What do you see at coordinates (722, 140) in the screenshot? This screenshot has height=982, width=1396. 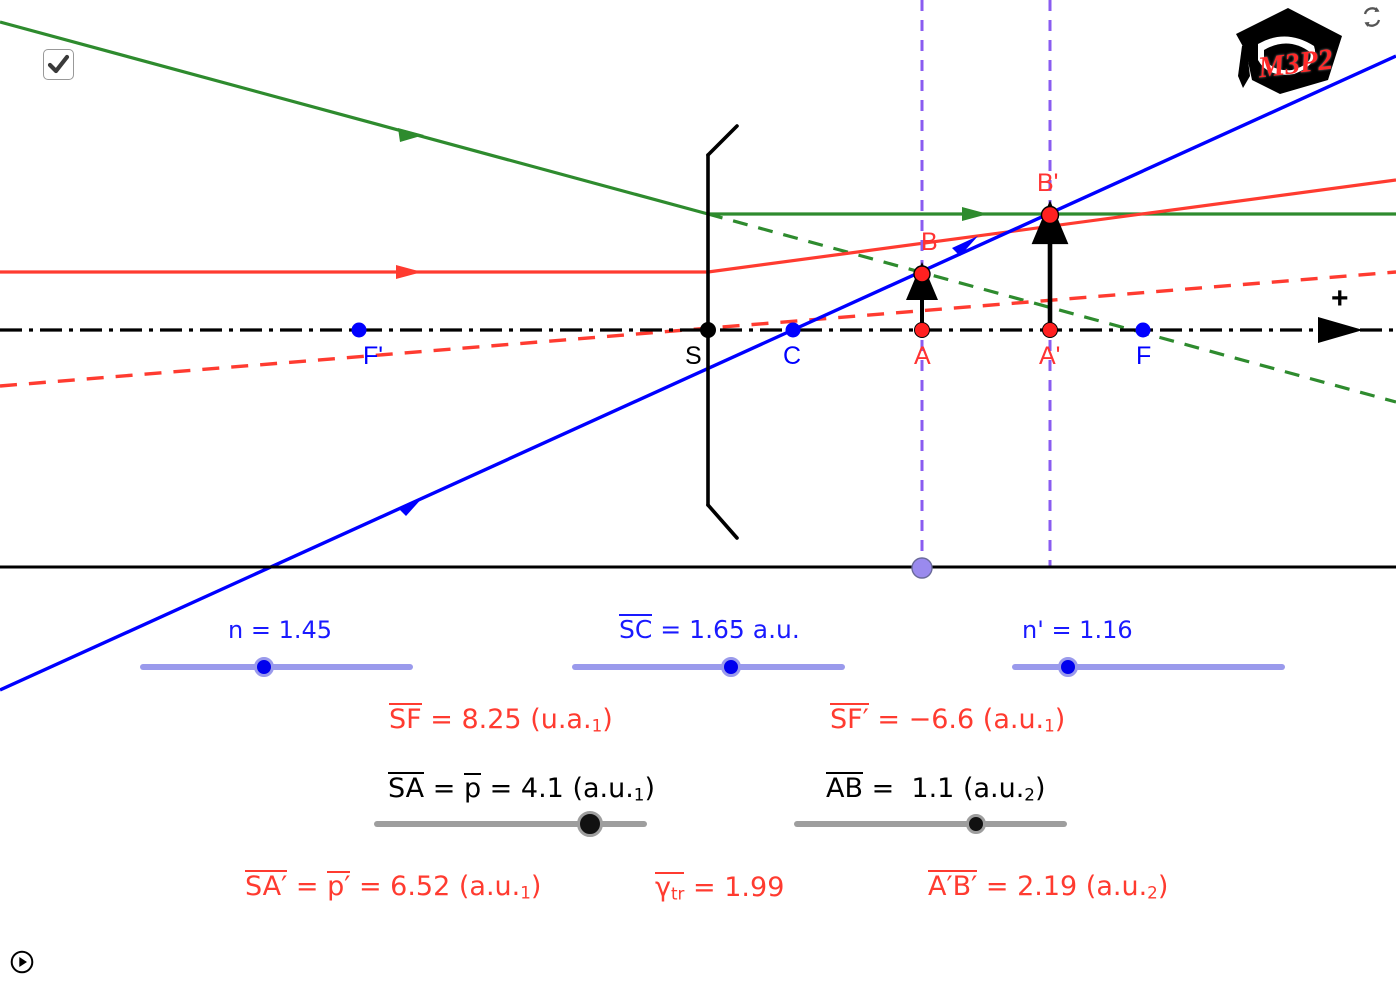 I see `dioptre-top-bend` at bounding box center [722, 140].